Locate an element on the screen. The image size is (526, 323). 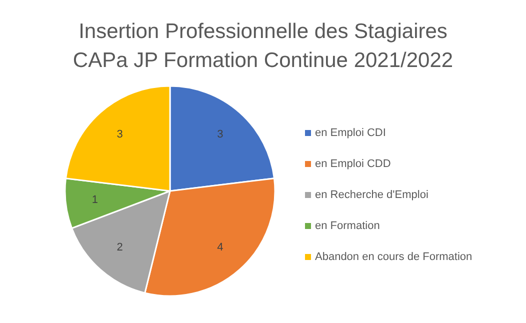
data-label: 2 is located at coordinates (119, 248).